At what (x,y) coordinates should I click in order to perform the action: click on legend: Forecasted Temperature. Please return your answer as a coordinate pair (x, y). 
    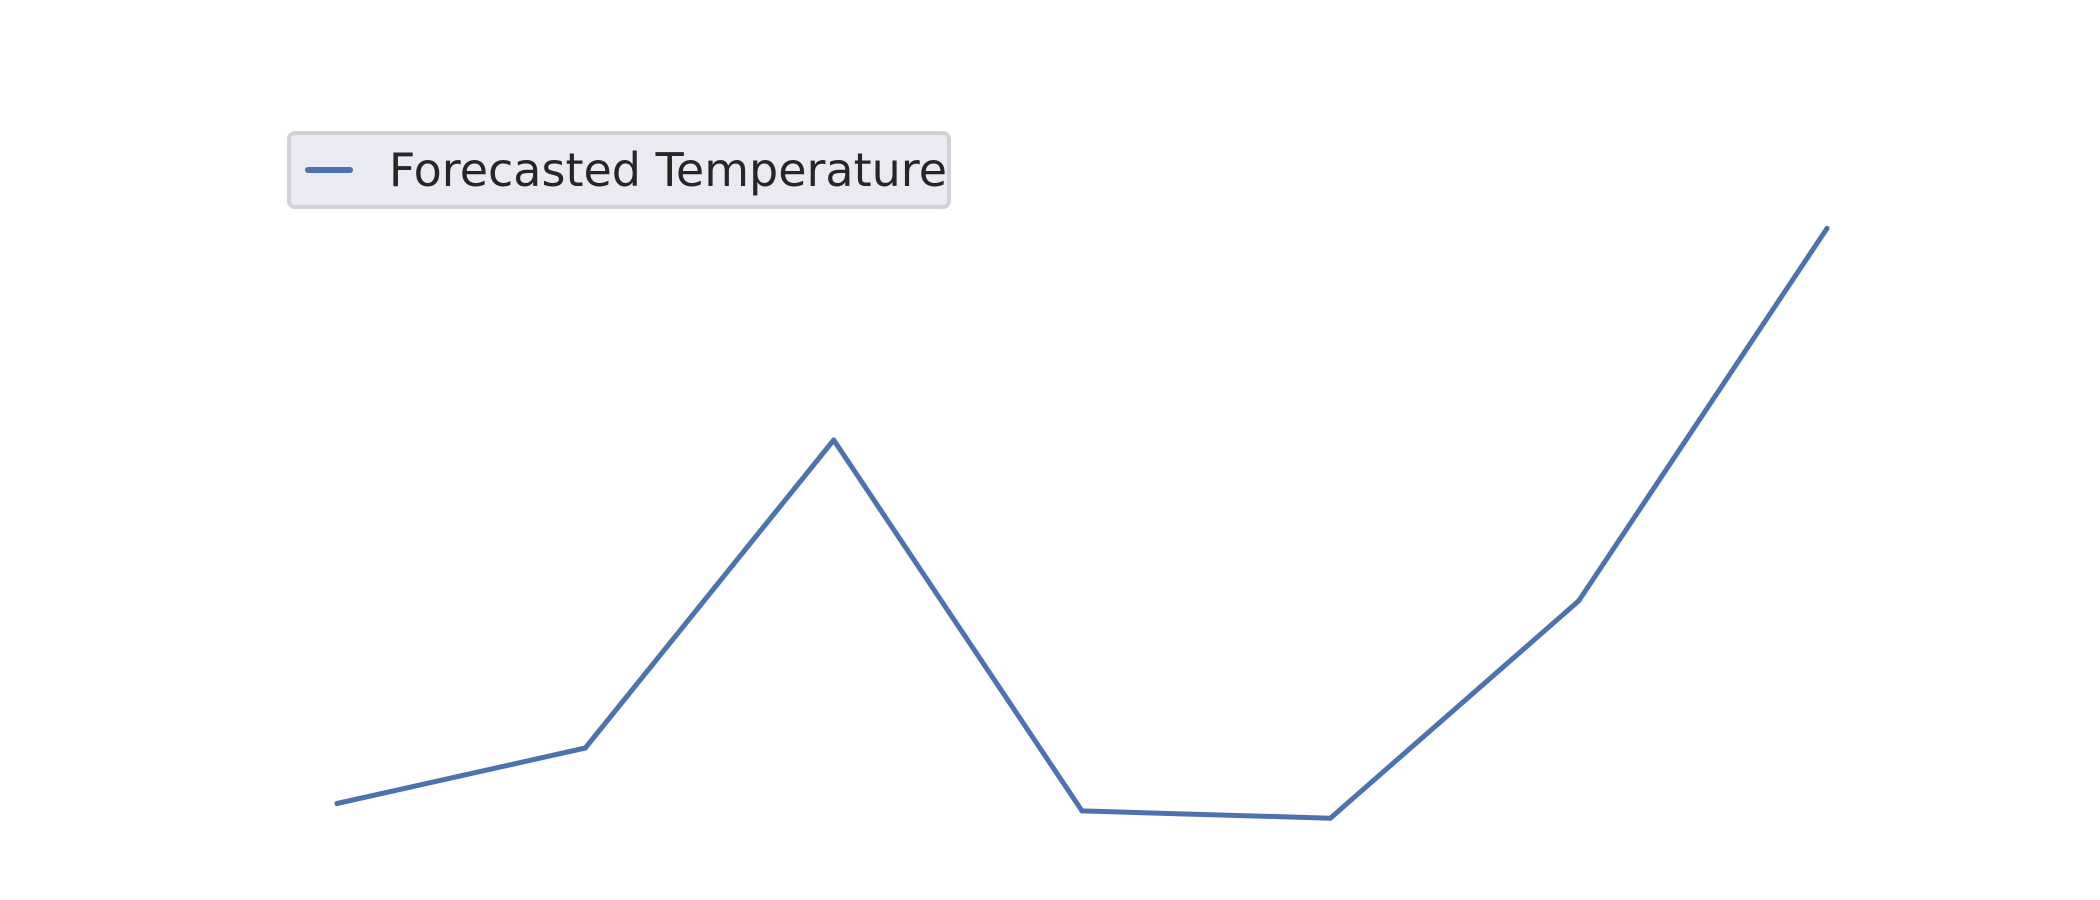
    Looking at the image, I should click on (619, 170).